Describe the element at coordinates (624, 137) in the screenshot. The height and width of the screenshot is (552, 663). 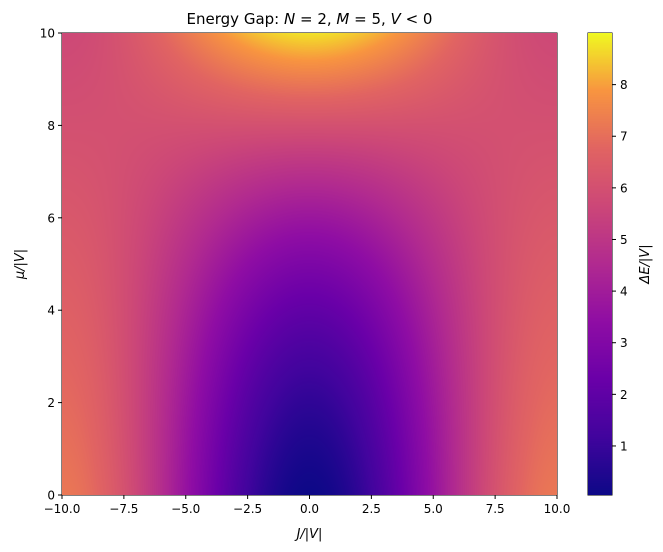
I see `colorbar-tick-label: 7` at that location.